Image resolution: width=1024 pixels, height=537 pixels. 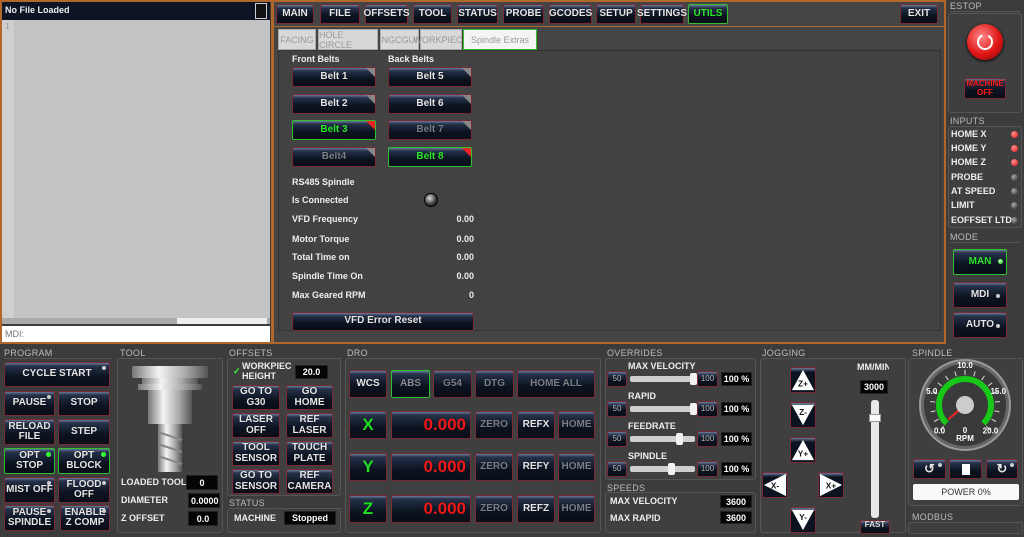 What do you see at coordinates (29, 403) in the screenshot?
I see `pause-button: PAUSE` at bounding box center [29, 403].